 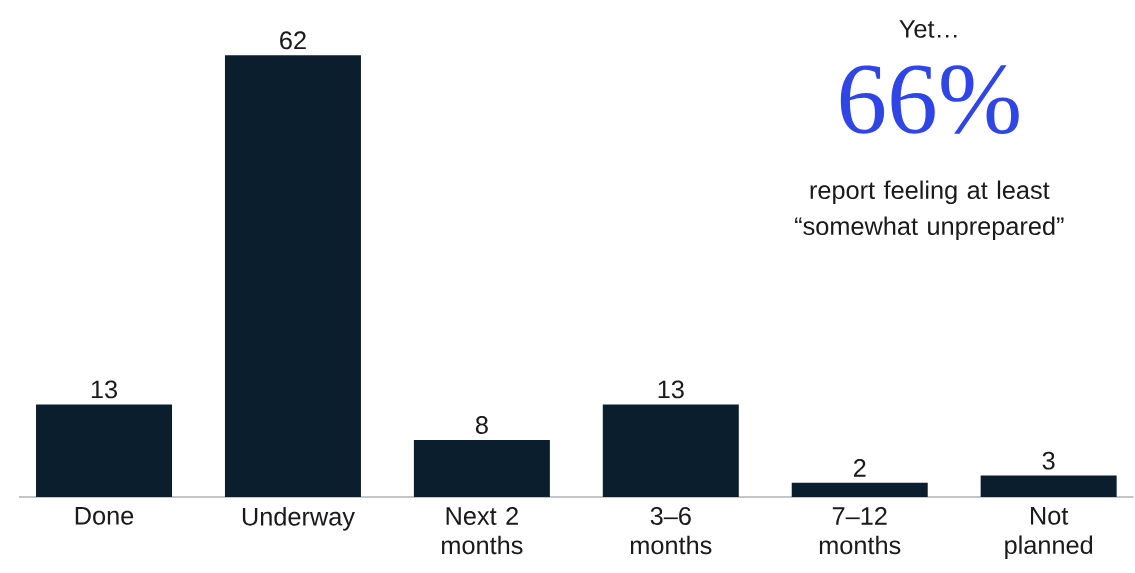 I want to click on x-tick-label: 7–12 months, so click(x=860, y=531).